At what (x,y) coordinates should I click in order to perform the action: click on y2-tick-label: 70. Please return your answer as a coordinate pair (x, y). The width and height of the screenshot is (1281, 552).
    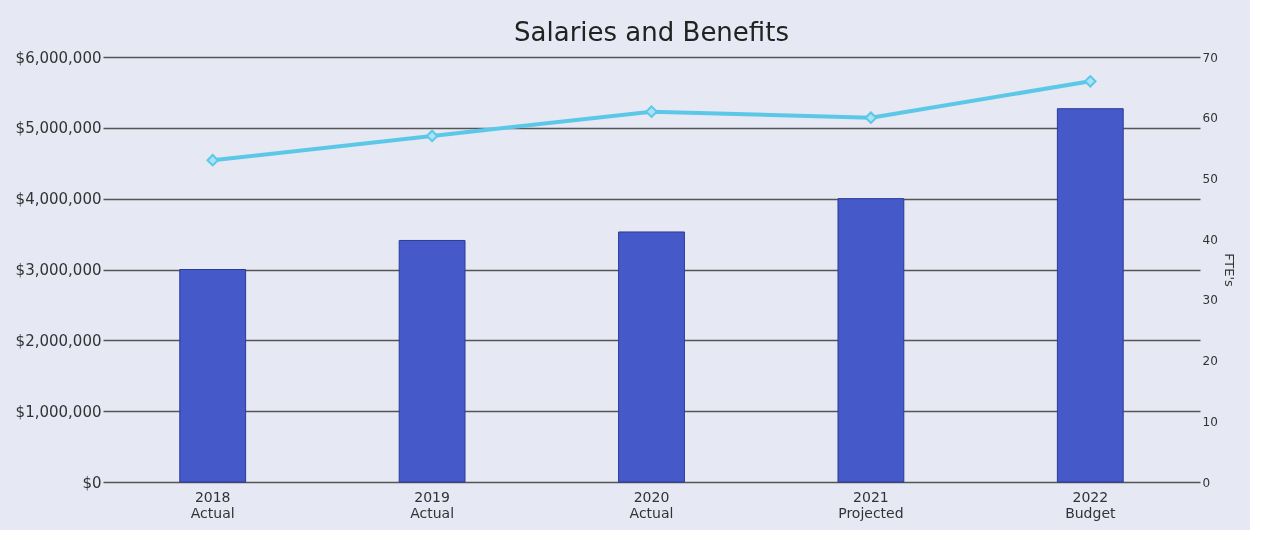
    Looking at the image, I should click on (1210, 57).